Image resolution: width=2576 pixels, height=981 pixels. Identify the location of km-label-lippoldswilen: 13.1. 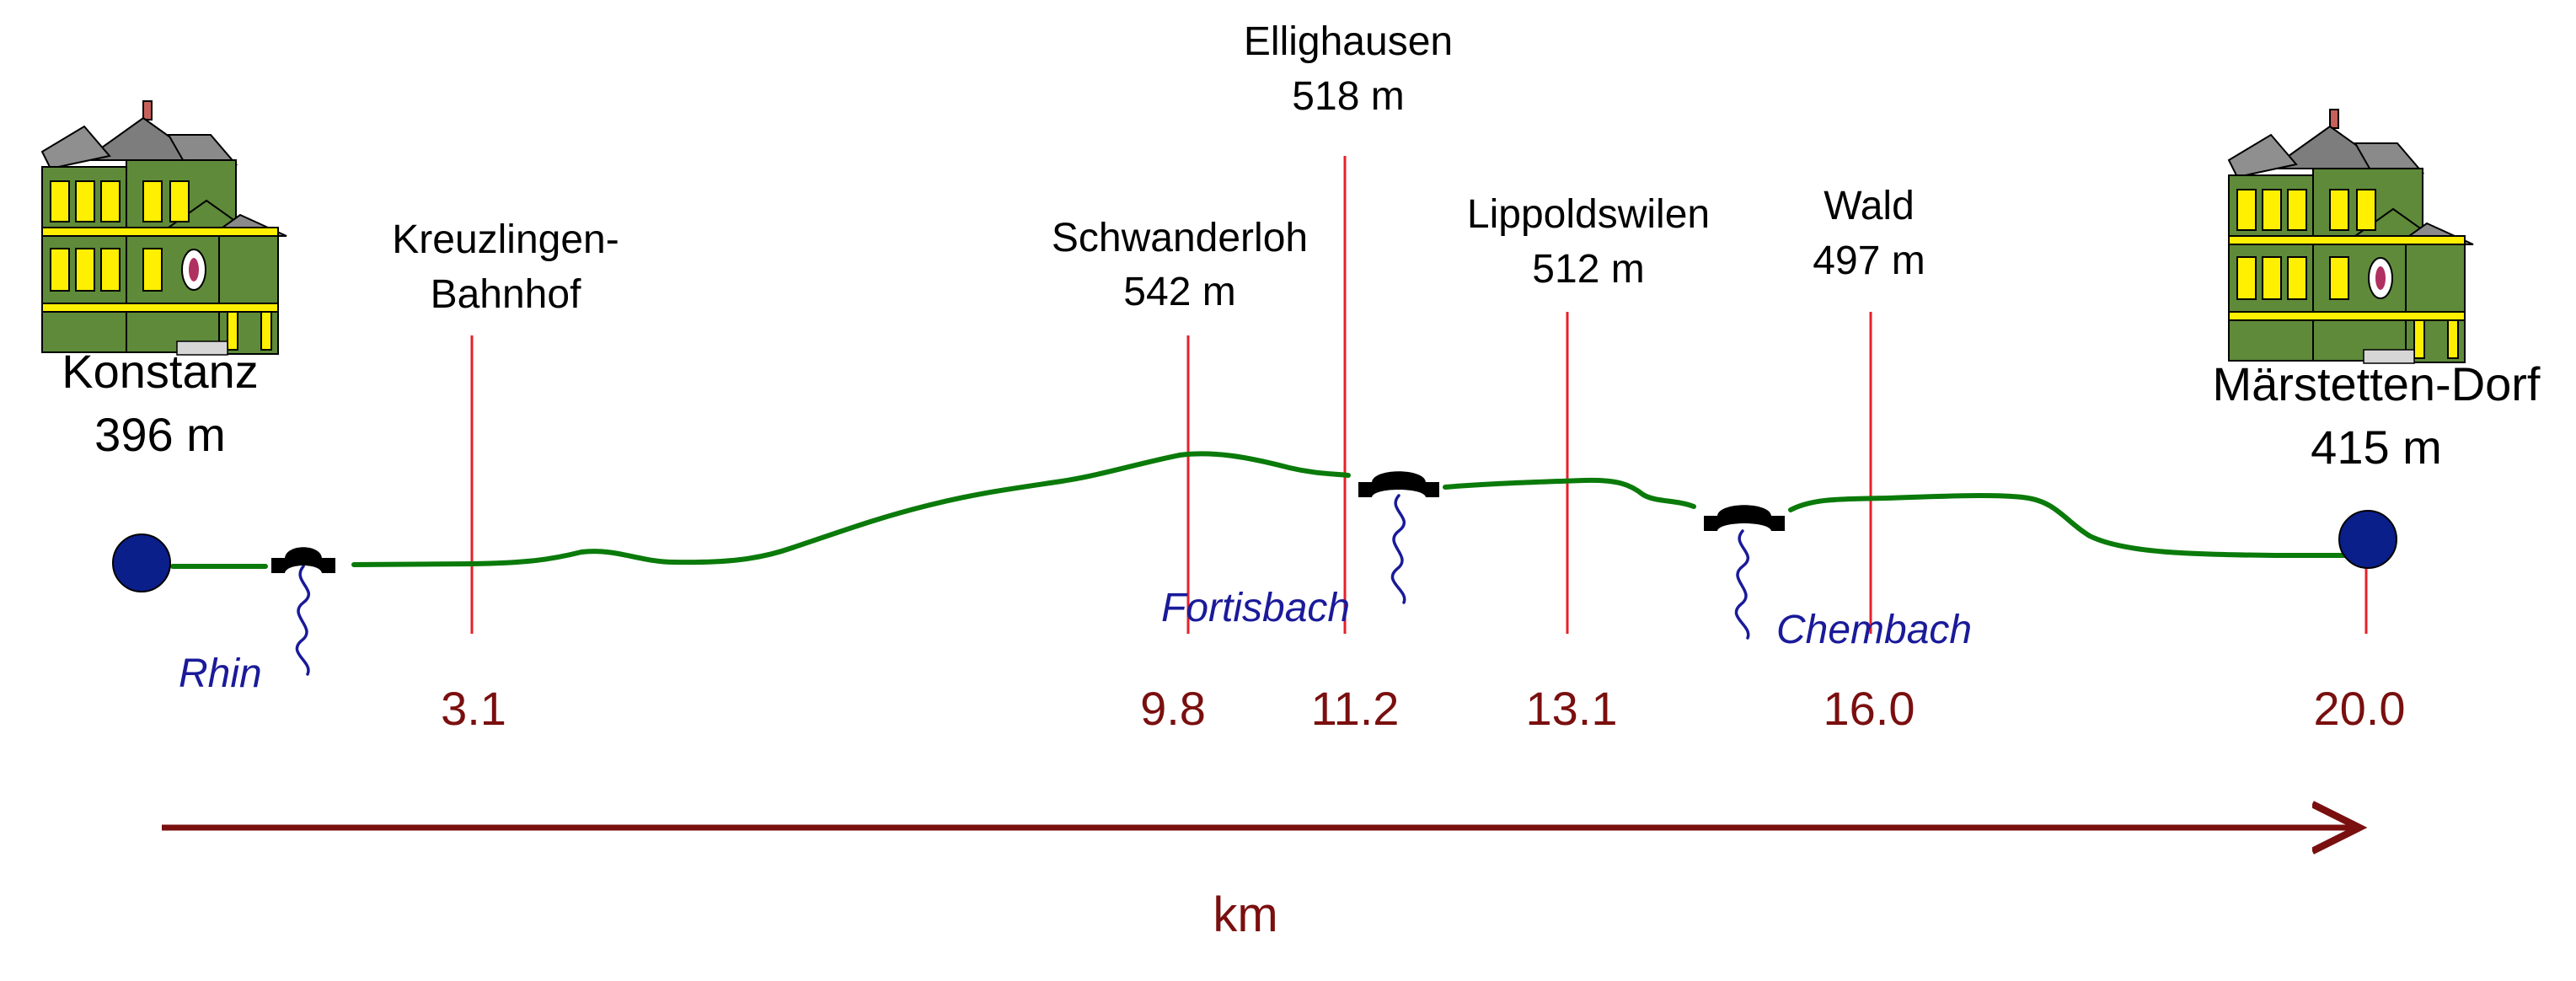
(1572, 708).